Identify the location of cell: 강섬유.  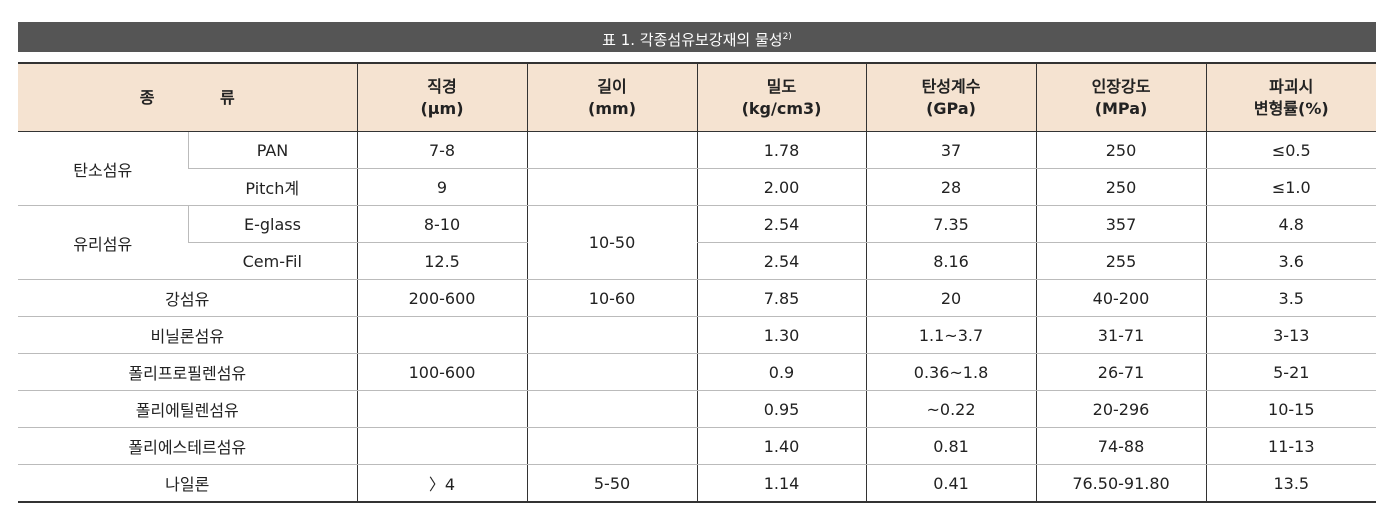
(188, 298).